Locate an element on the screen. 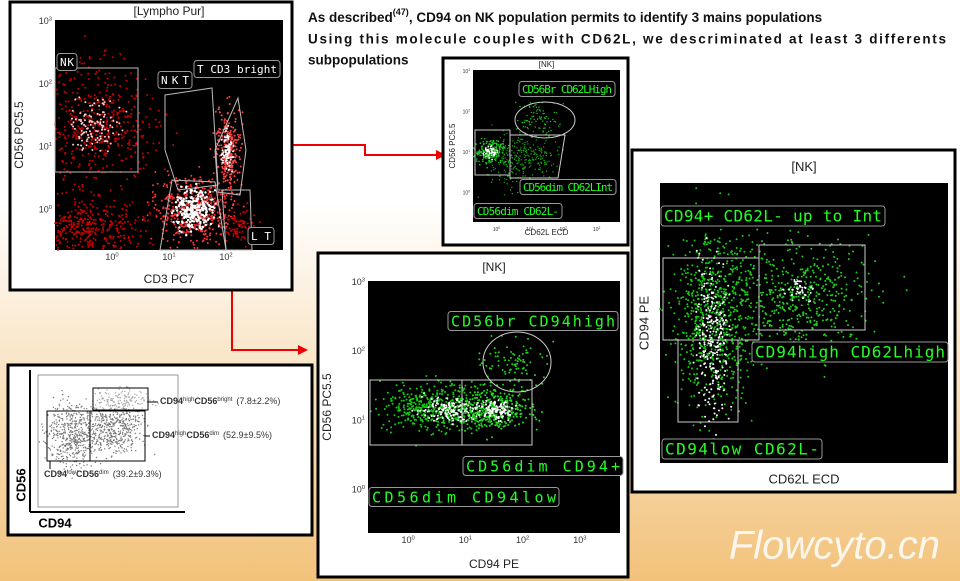  tick-exp: 1 is located at coordinates (470, 538).